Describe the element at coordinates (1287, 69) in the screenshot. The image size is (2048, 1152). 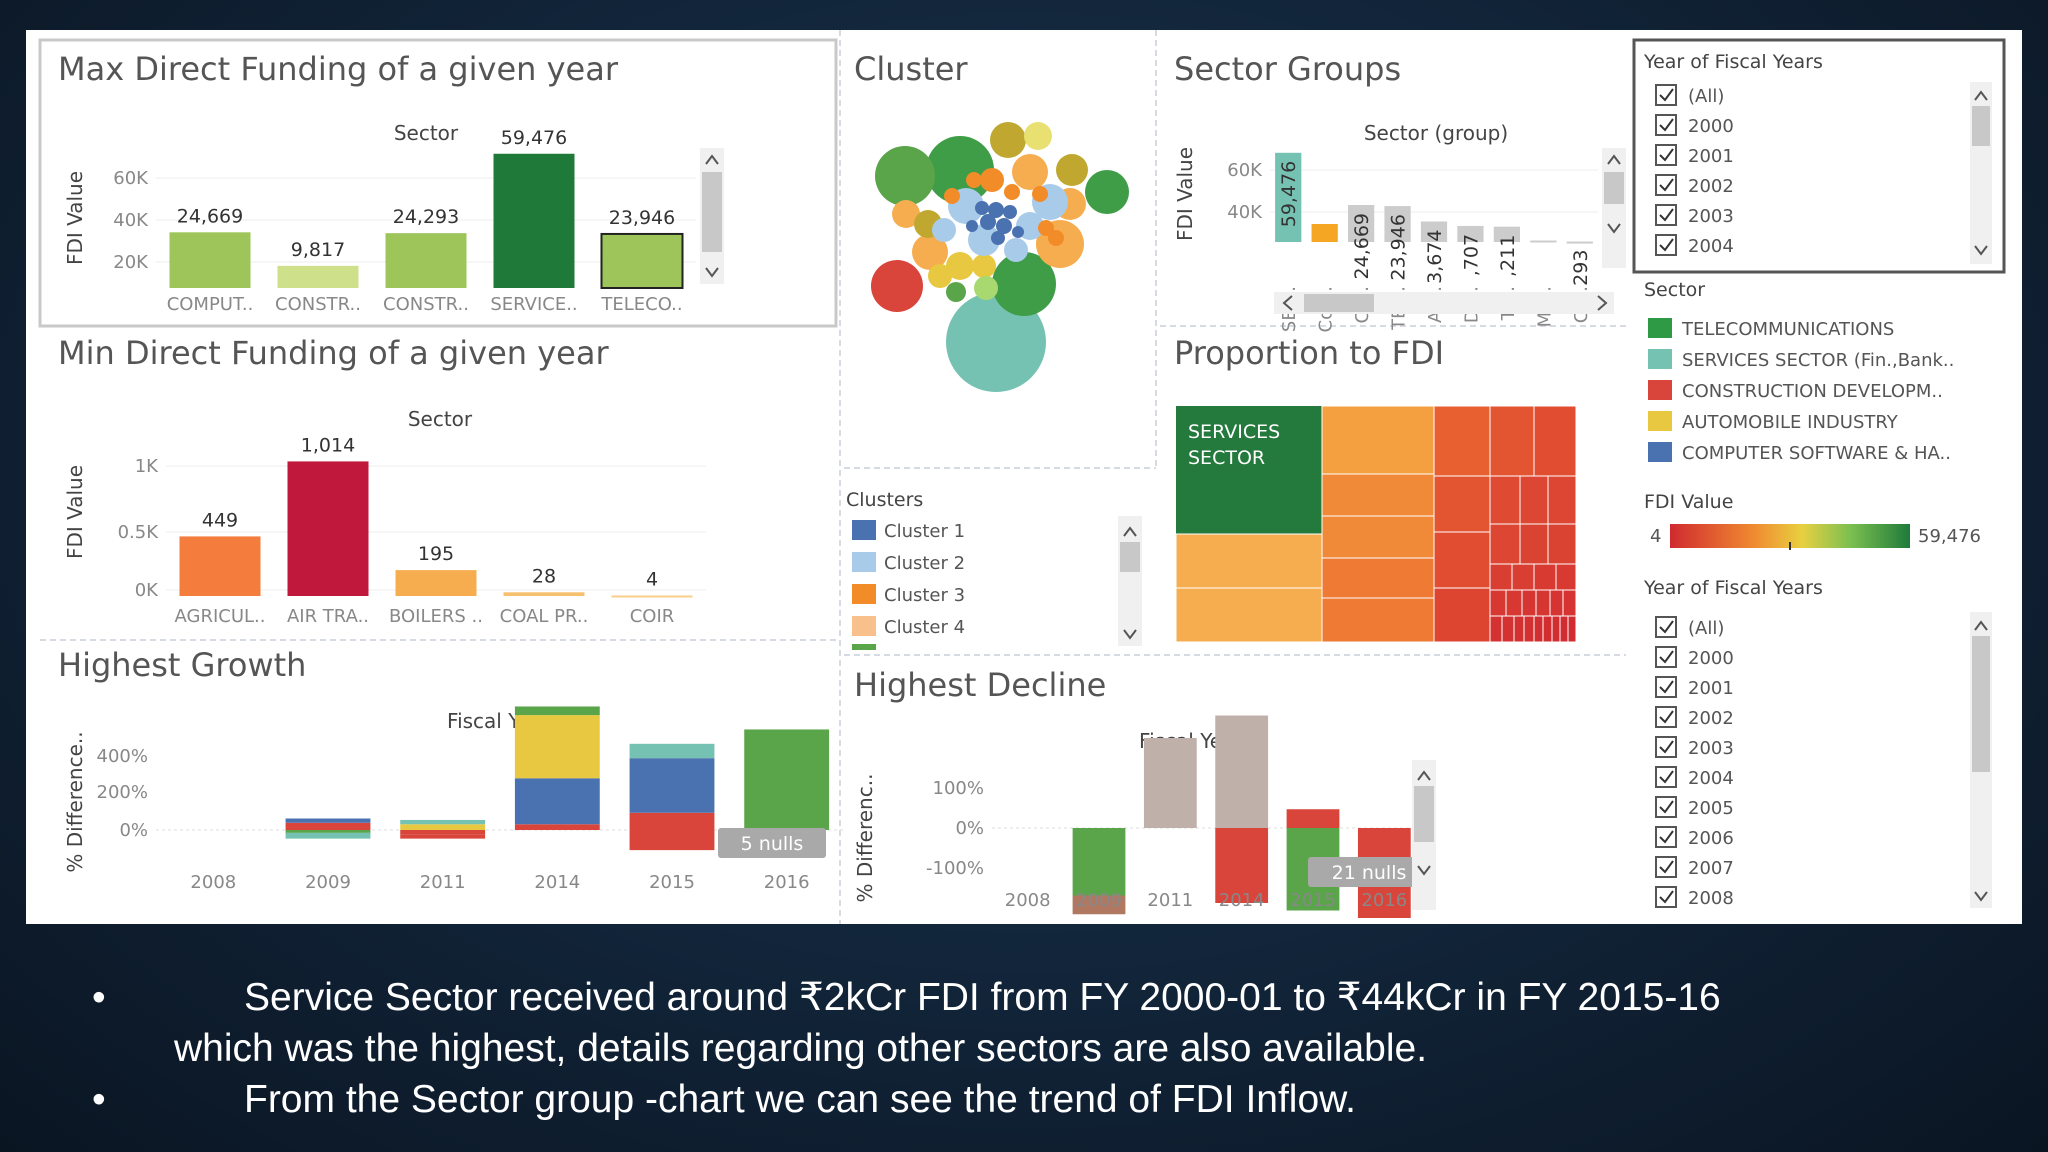
I see `sector-groups-title: Sector Groups` at that location.